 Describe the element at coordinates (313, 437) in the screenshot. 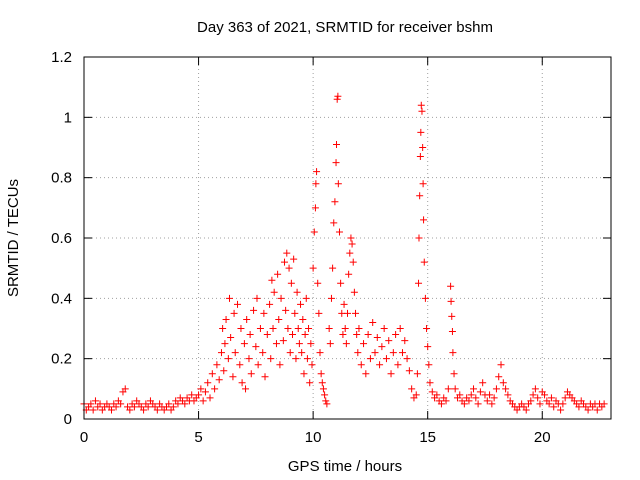

I see `x-tick-label: 10` at that location.